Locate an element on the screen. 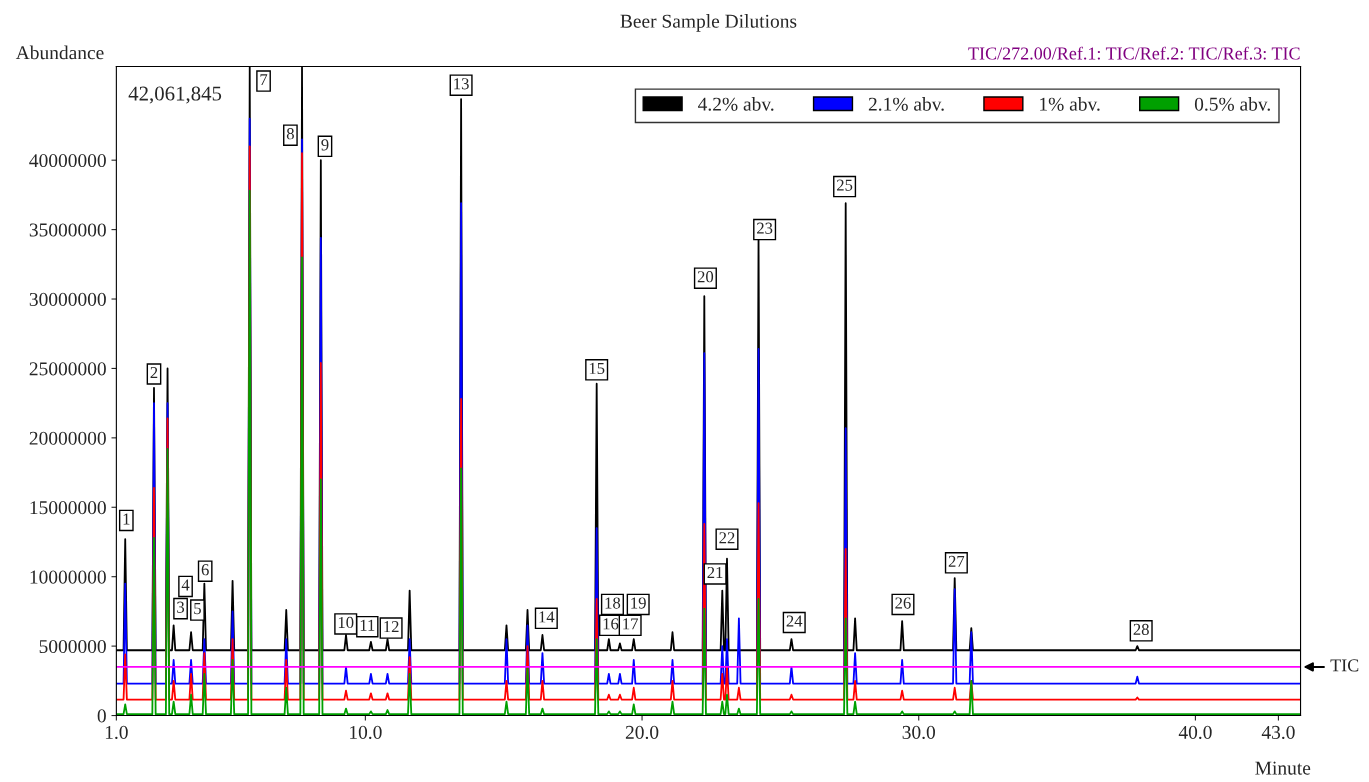 The width and height of the screenshot is (1369, 782). annotation: 21 is located at coordinates (715, 572).